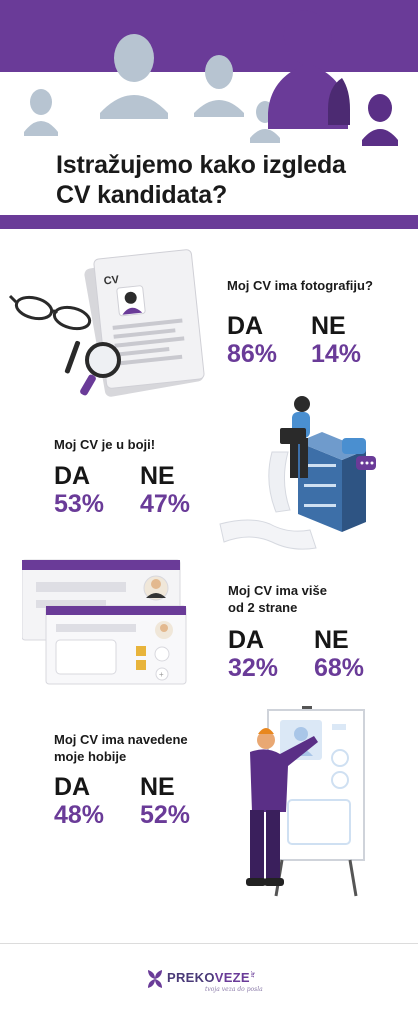 This screenshot has width=418, height=1024. Describe the element at coordinates (277, 590) in the screenshot. I see `stat3-question-line1: Moj CV ima više` at that location.